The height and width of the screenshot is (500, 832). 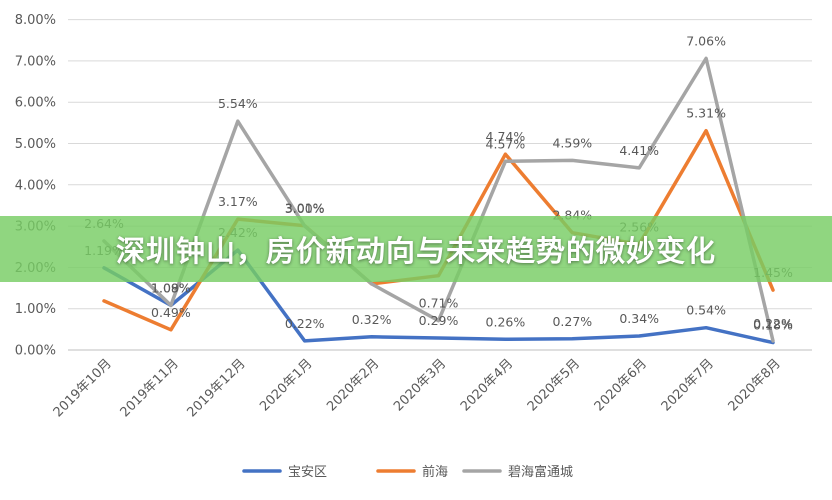 I want to click on legend: 宝安区 前海 碧海富通城, so click(x=407, y=472).